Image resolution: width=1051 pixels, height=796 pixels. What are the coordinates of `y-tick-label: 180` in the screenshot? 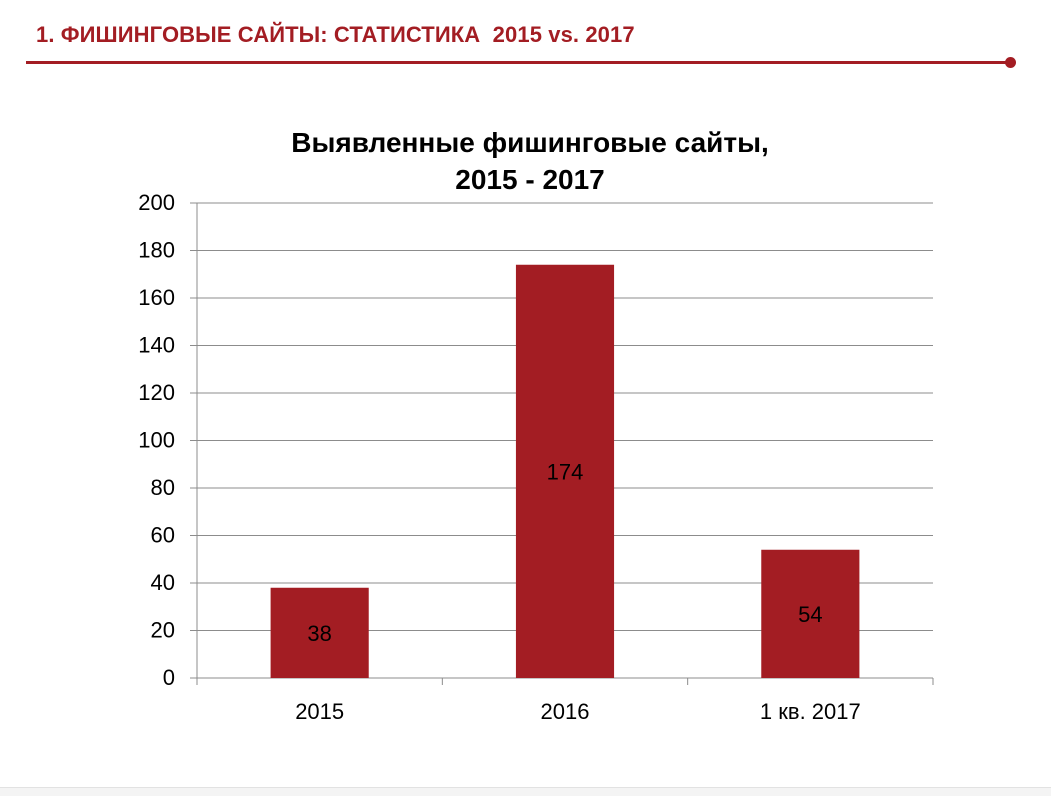 It's located at (156, 250).